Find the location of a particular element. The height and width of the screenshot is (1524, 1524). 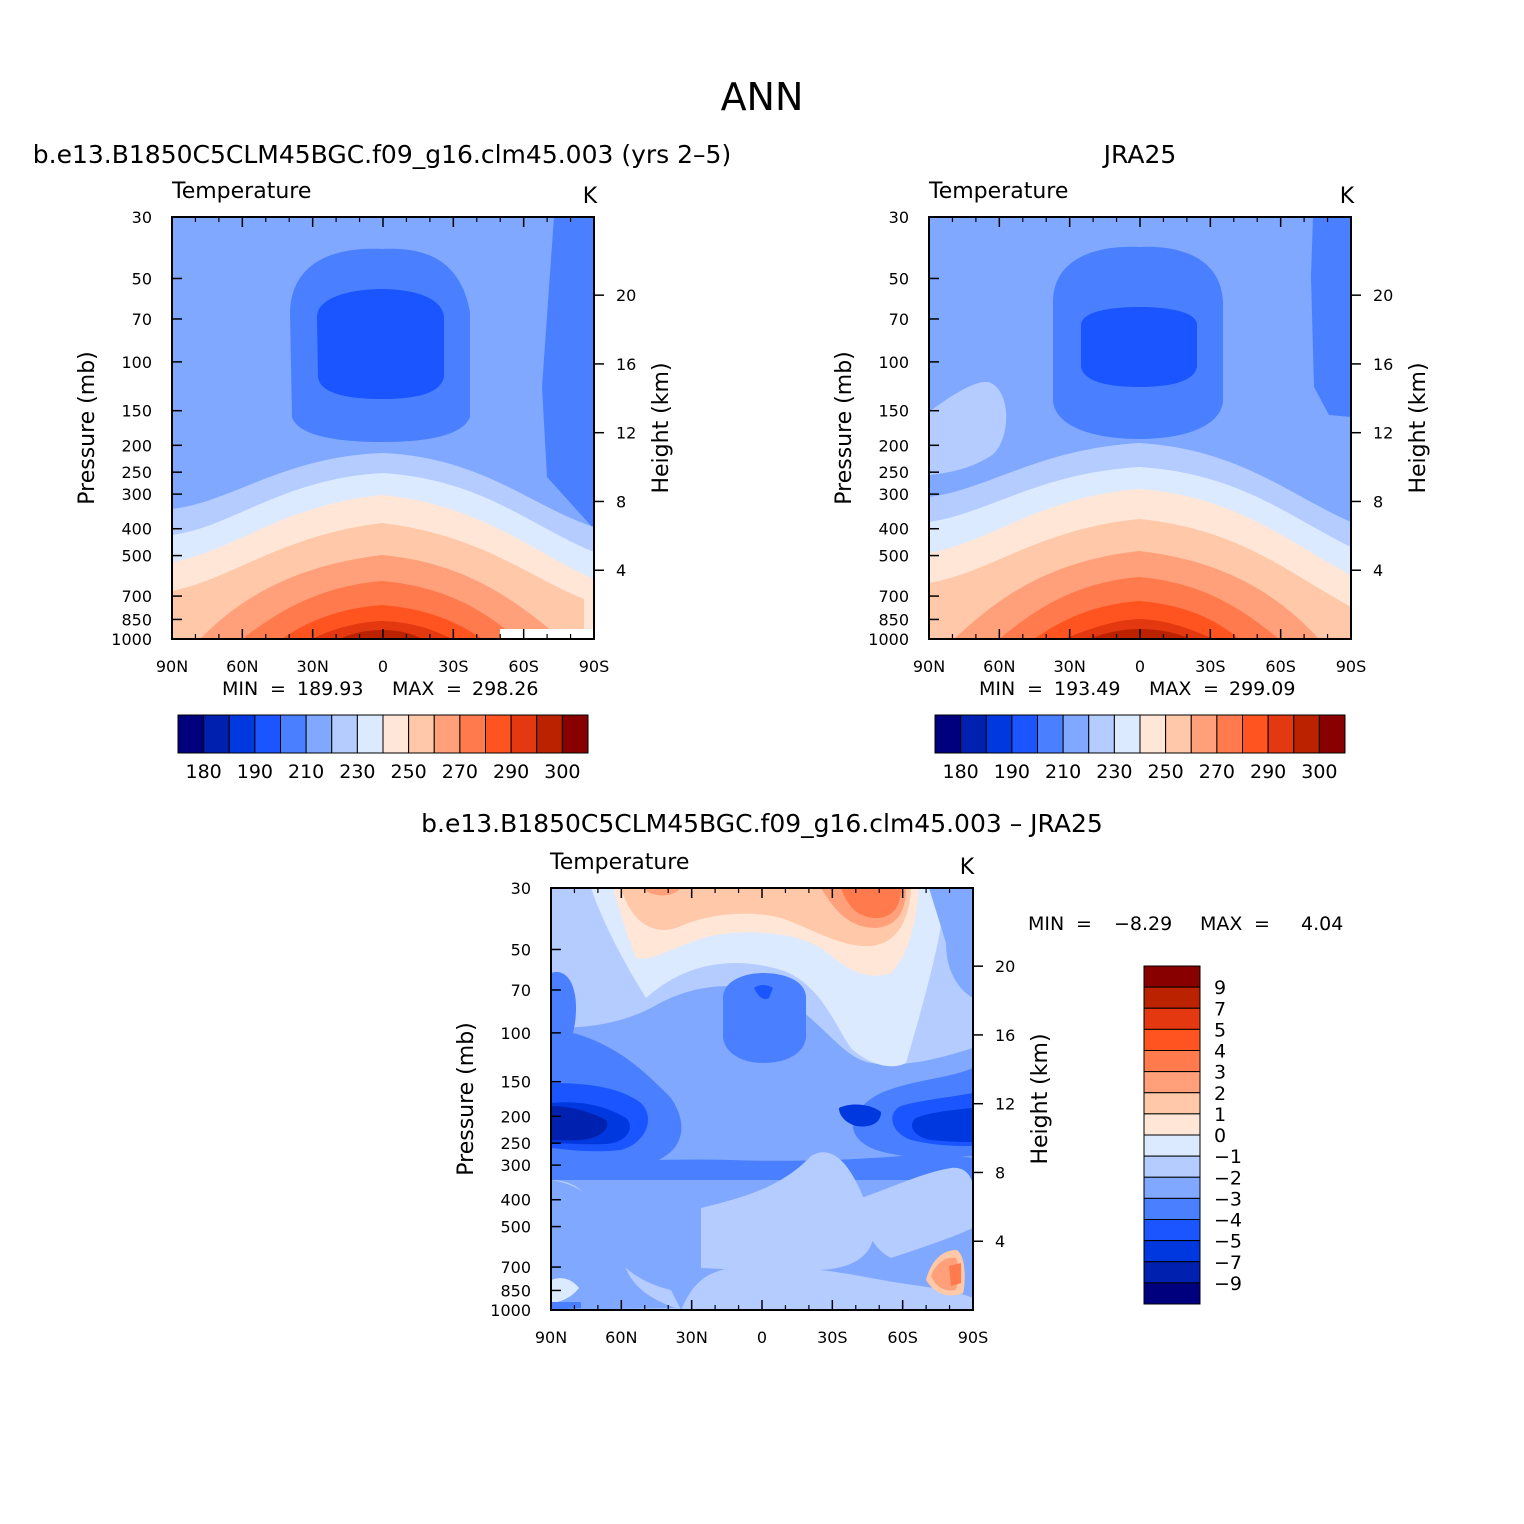

colorbar-label: −9 is located at coordinates (1228, 1284).